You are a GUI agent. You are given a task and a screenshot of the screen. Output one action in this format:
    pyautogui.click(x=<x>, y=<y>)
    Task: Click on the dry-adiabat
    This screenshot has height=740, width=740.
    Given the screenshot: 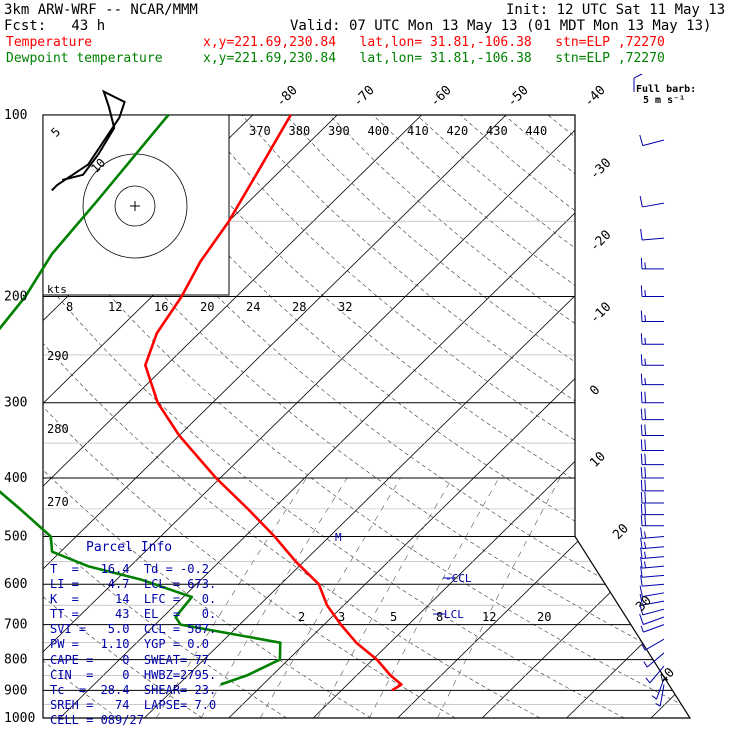 What is the action you would take?
    pyautogui.click(x=640, y=416)
    